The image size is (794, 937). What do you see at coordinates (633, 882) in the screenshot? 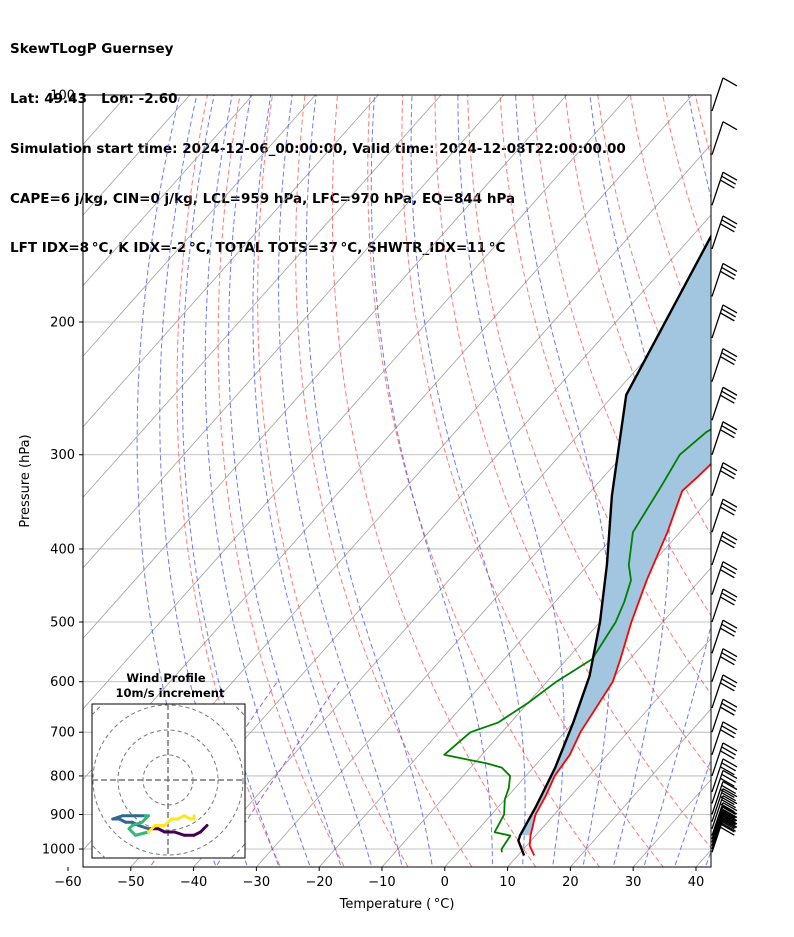
I see `x-tick-label: 30` at bounding box center [633, 882].